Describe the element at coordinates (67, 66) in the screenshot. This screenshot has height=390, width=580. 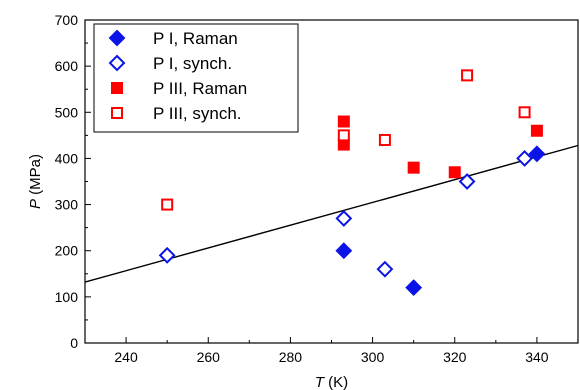
I see `y-tick-label: 600` at that location.